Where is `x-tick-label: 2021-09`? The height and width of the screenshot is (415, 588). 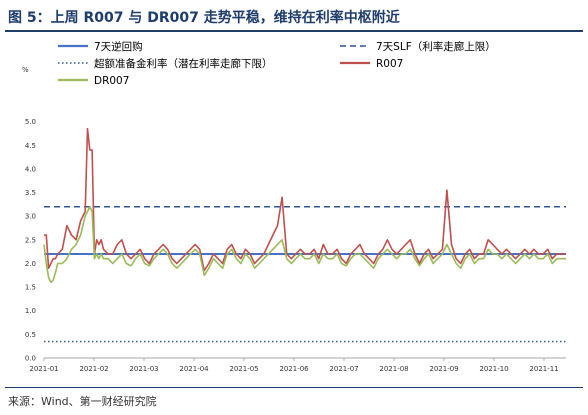 x-tick-label: 2021-09 is located at coordinates (443, 369).